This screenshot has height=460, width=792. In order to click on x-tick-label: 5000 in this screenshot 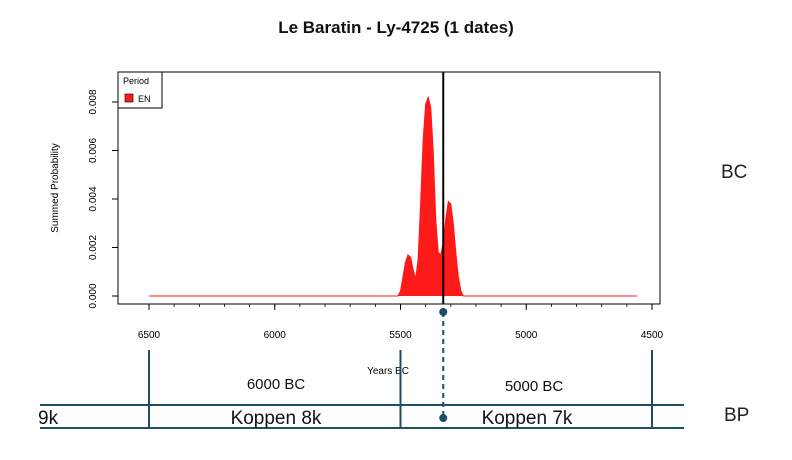, I will do `click(526, 335)`.